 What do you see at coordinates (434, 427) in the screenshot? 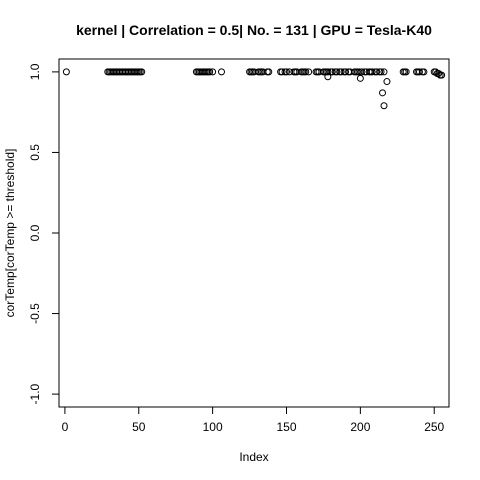
I see `x-tick-label: 250` at bounding box center [434, 427].